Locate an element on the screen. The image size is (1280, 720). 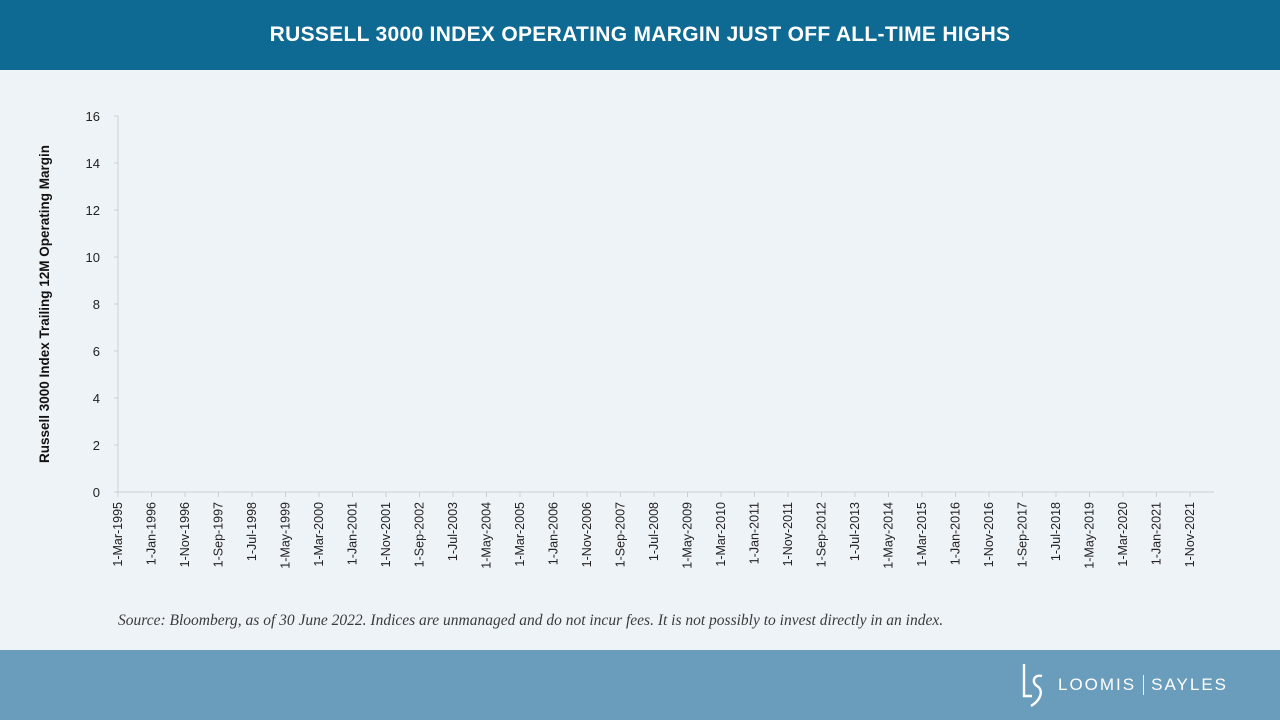
x-tick-label: 1-Jan-2001 is located at coordinates (353, 533).